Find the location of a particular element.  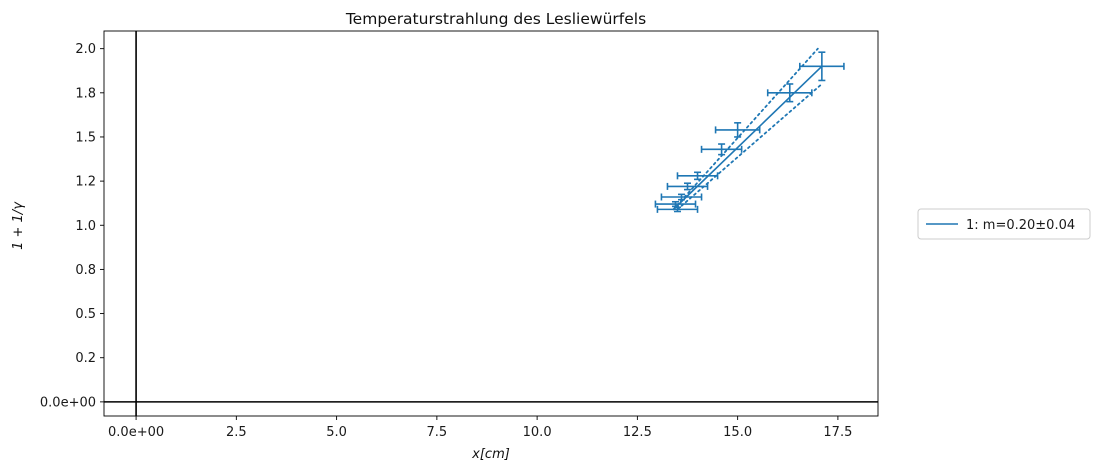

errorbar-group is located at coordinates (749, 132).